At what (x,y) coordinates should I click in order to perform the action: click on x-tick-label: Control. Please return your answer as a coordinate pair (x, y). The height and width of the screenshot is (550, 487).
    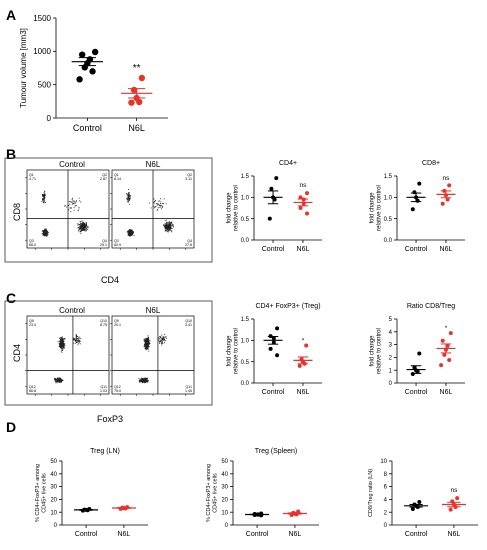
    Looking at the image, I should click on (273, 249).